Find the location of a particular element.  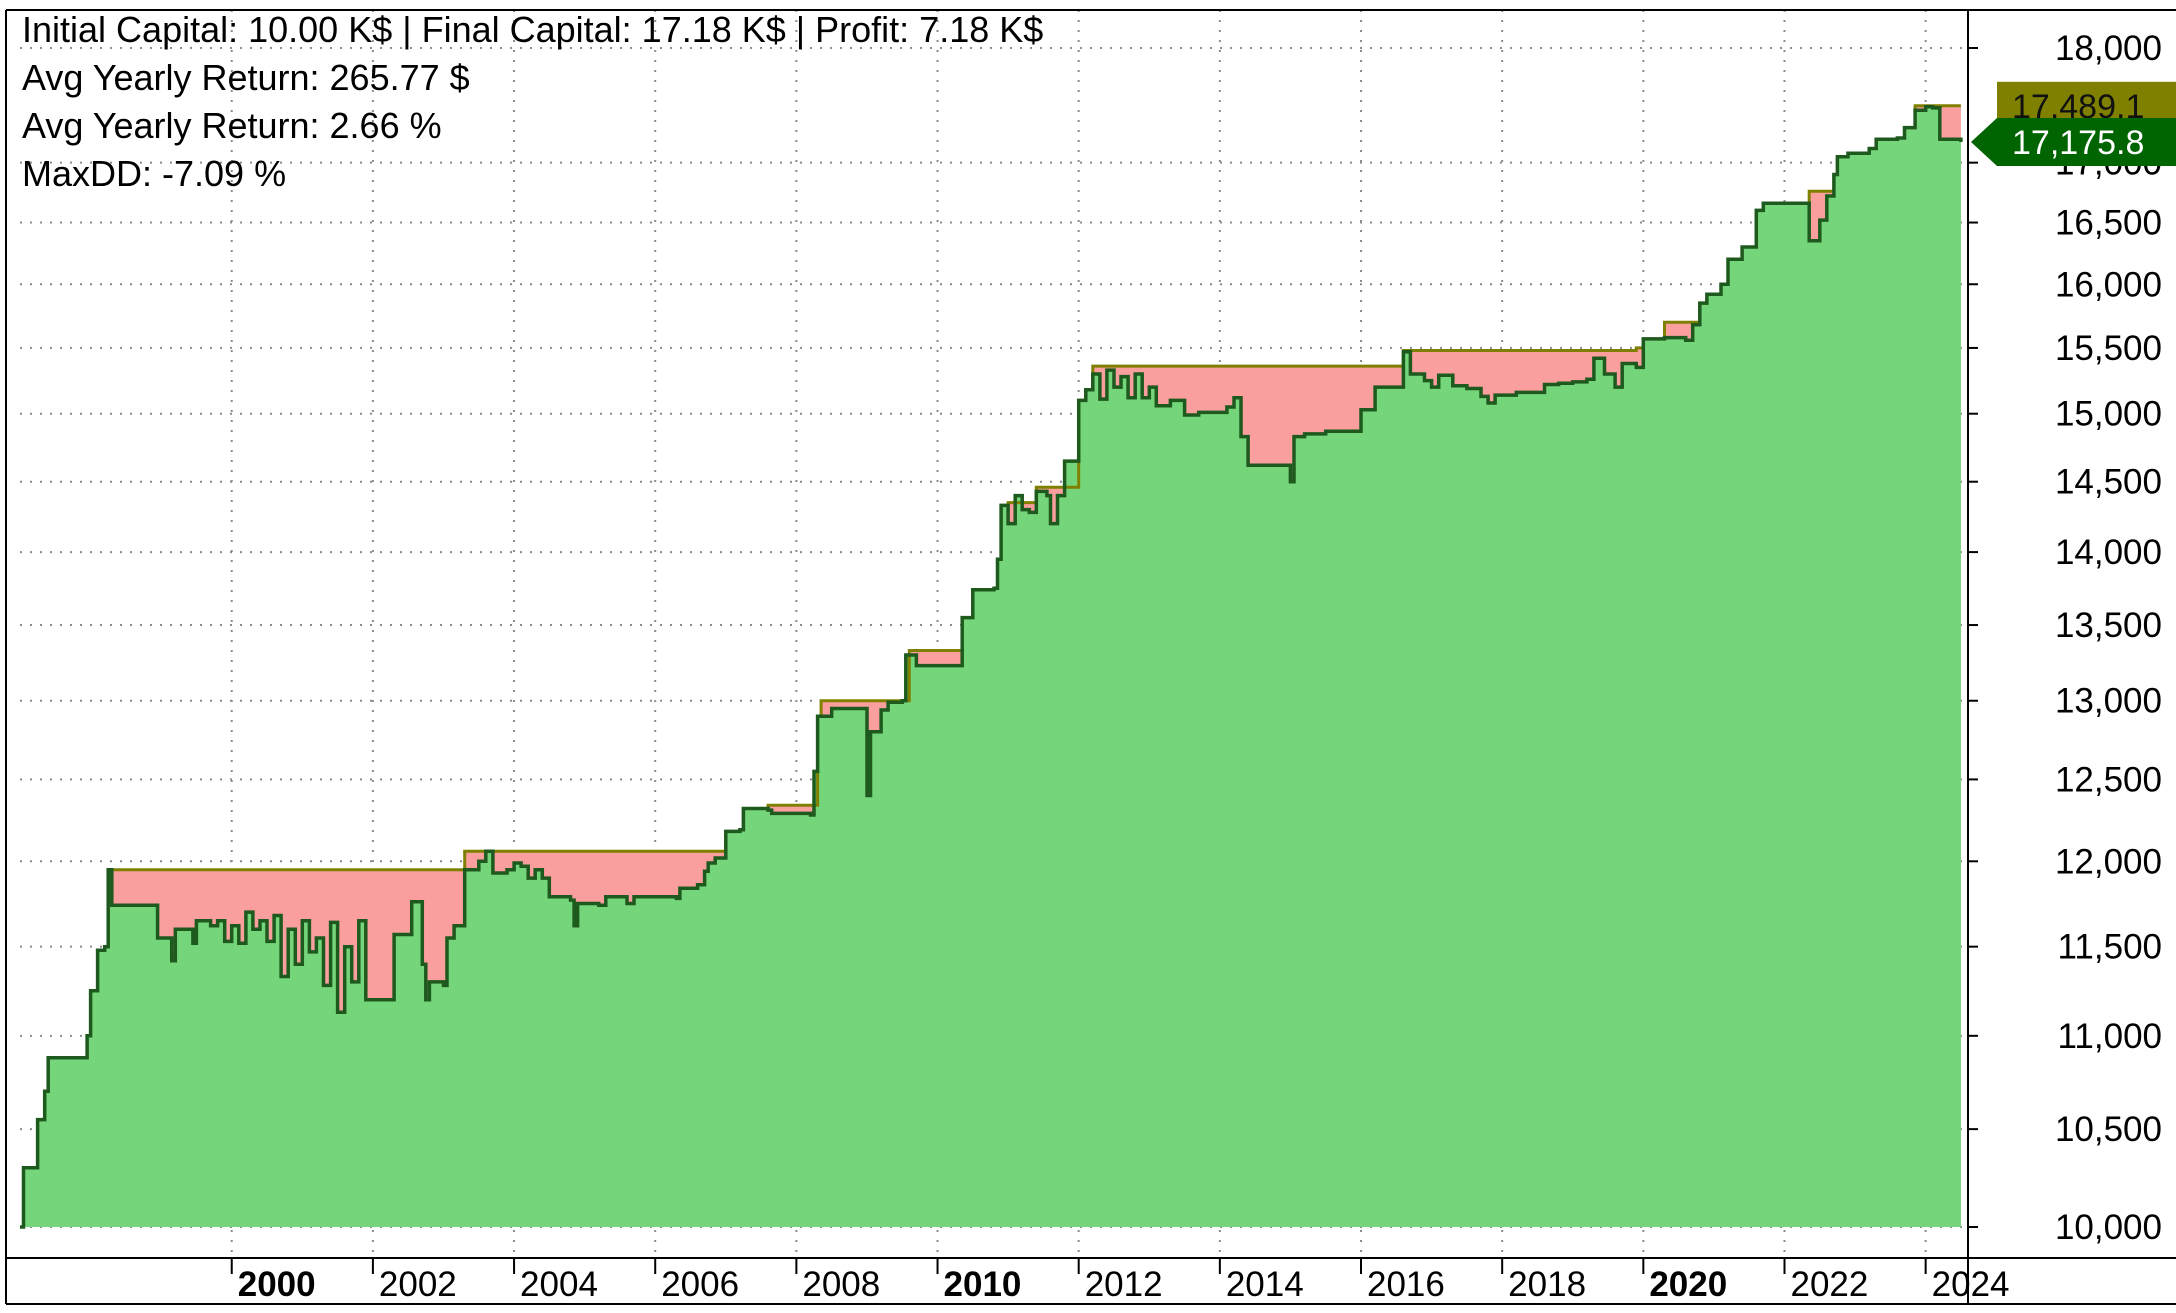

y-tick-label: 12,000 is located at coordinates (2108, 861).